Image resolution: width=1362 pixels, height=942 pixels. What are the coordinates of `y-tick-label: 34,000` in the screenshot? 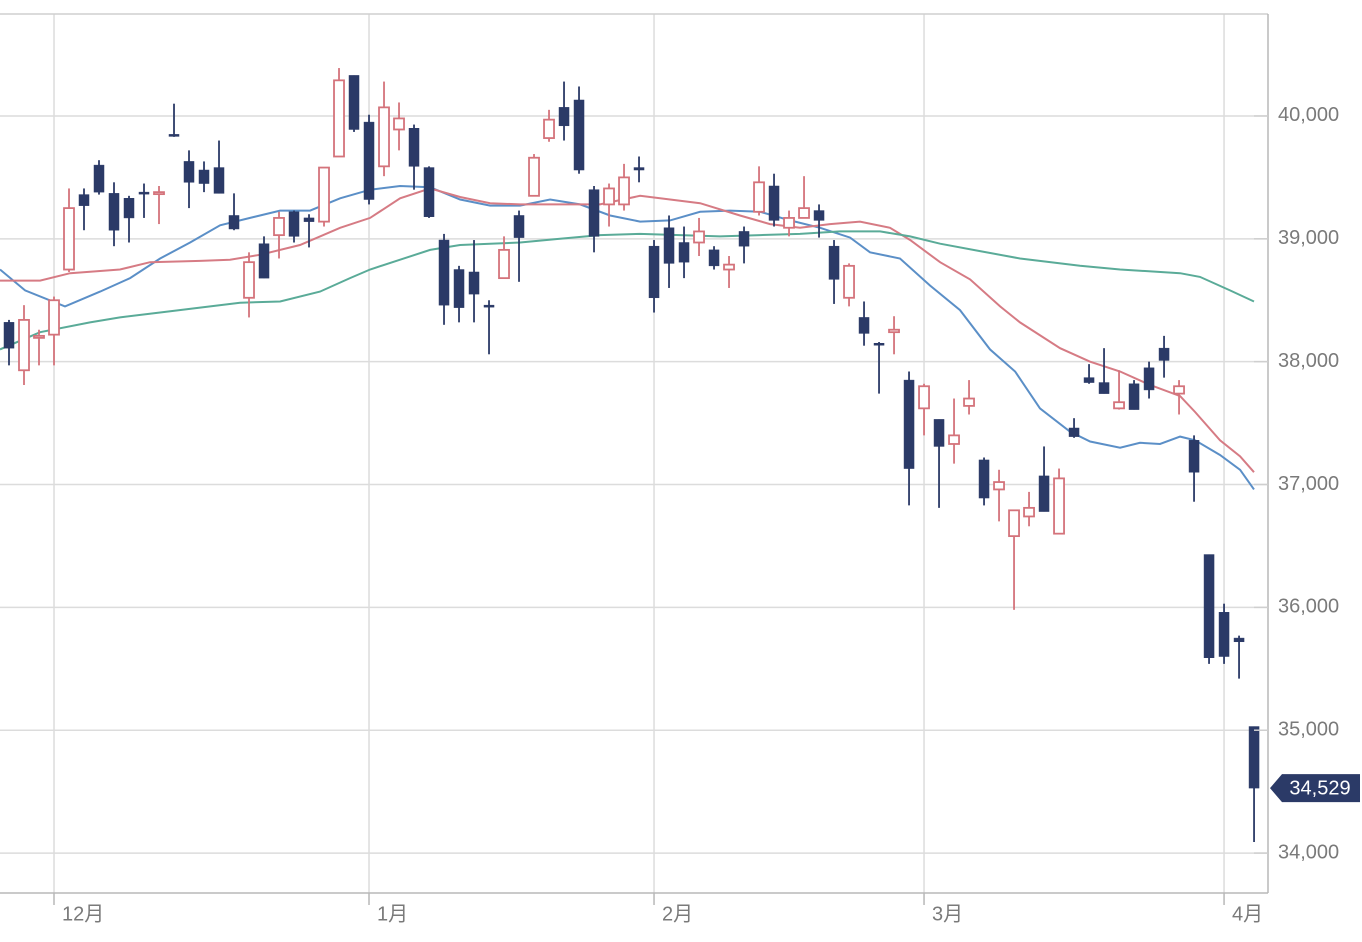 It's located at (1308, 852).